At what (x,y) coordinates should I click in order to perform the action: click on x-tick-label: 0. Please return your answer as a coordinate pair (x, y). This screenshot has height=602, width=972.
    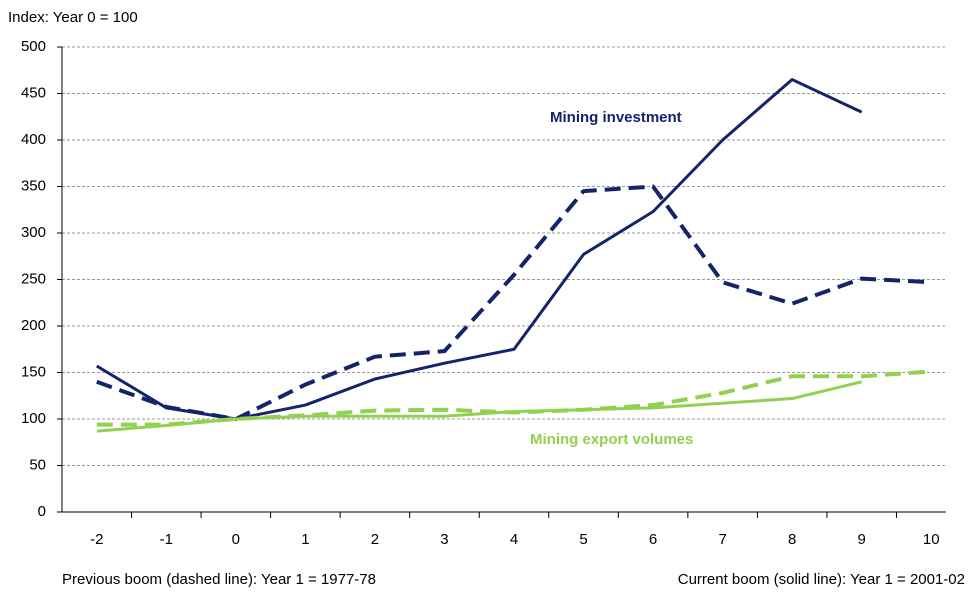
    Looking at the image, I should click on (236, 539).